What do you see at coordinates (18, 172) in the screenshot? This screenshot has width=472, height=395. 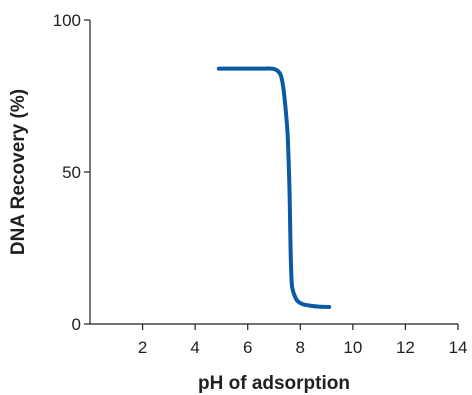 I see `y-axis-title: DNA Recovery (%)` at bounding box center [18, 172].